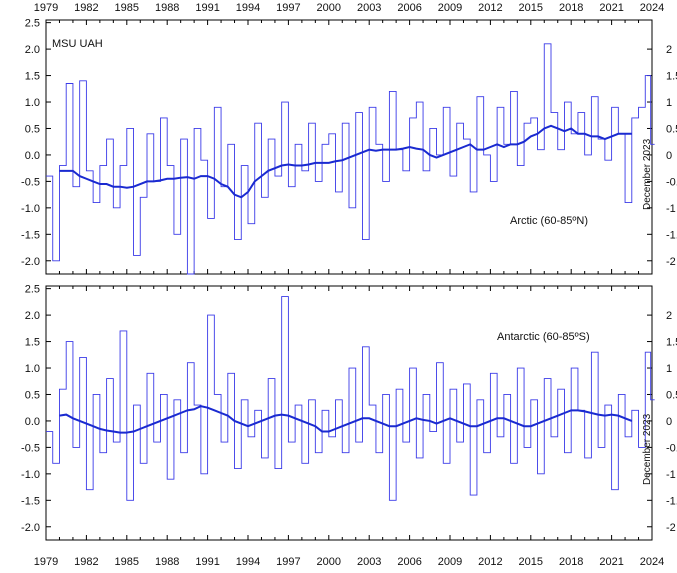 The image size is (677, 573). Describe the element at coordinates (345, 161) in the screenshot. I see `arctic-running-mean` at that location.